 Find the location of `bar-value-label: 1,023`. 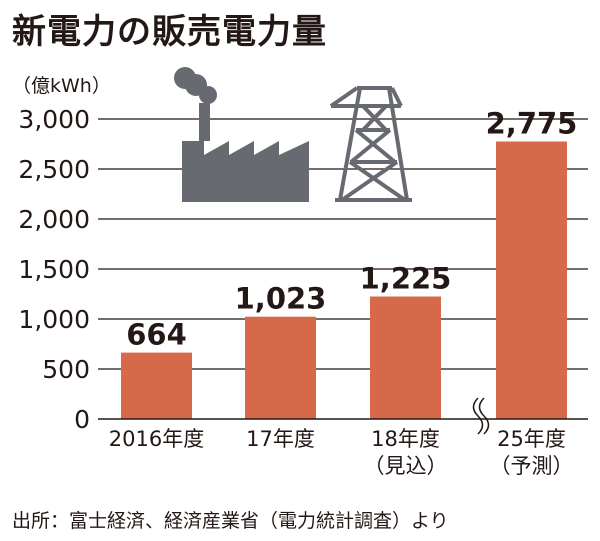

bar-value-label: 1,023 is located at coordinates (281, 299).